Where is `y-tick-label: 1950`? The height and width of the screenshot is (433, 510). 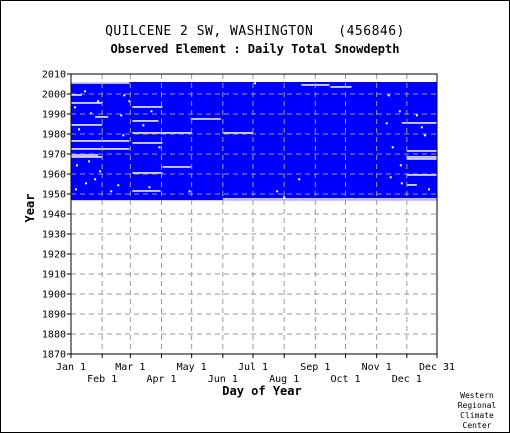
y-tick-label: 1950 is located at coordinates (54, 195).